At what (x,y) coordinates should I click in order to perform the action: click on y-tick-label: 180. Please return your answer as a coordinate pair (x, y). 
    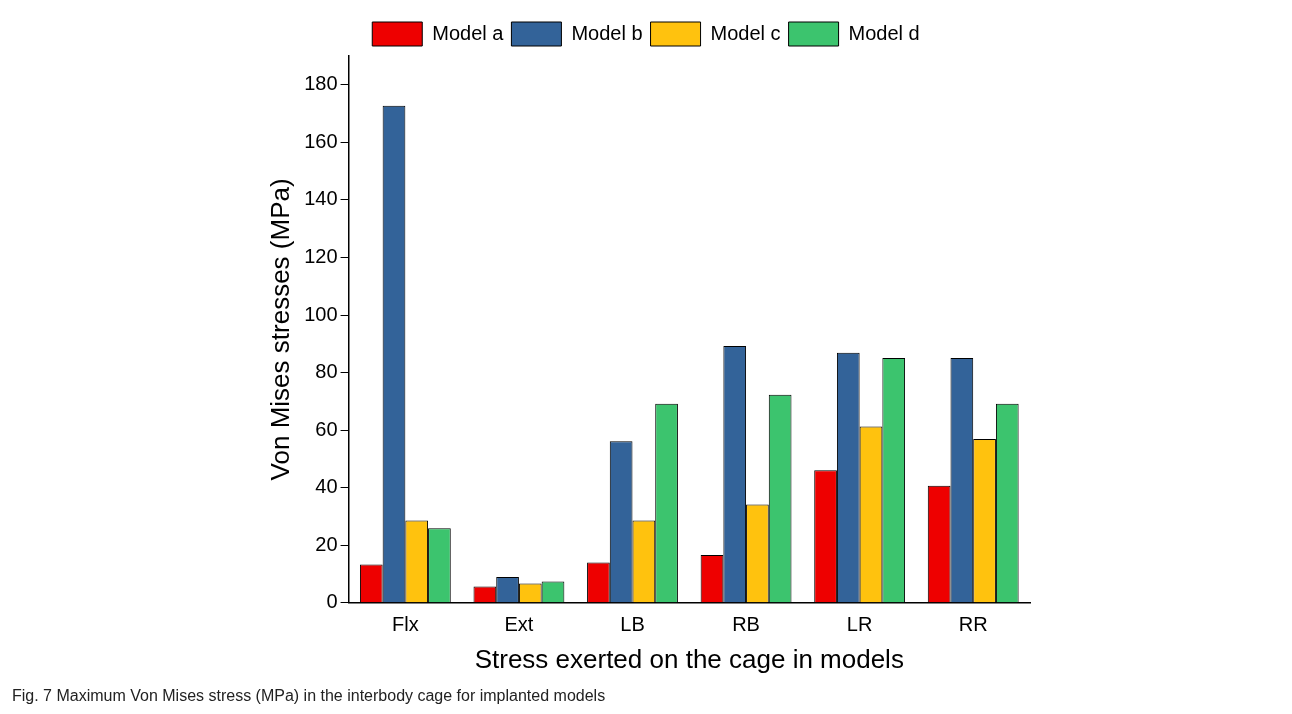
    Looking at the image, I should click on (321, 83).